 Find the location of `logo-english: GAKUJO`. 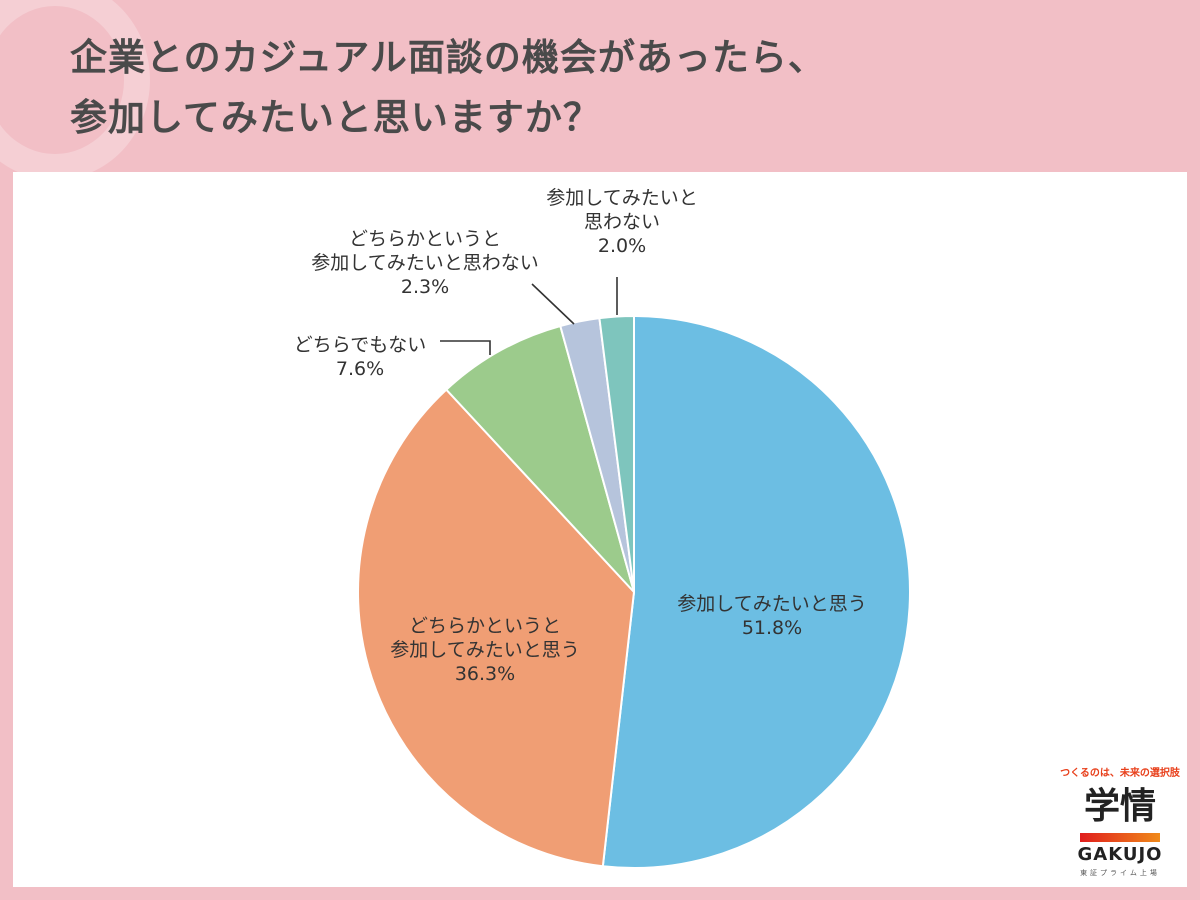

logo-english: GAKUJO is located at coordinates (1120, 854).